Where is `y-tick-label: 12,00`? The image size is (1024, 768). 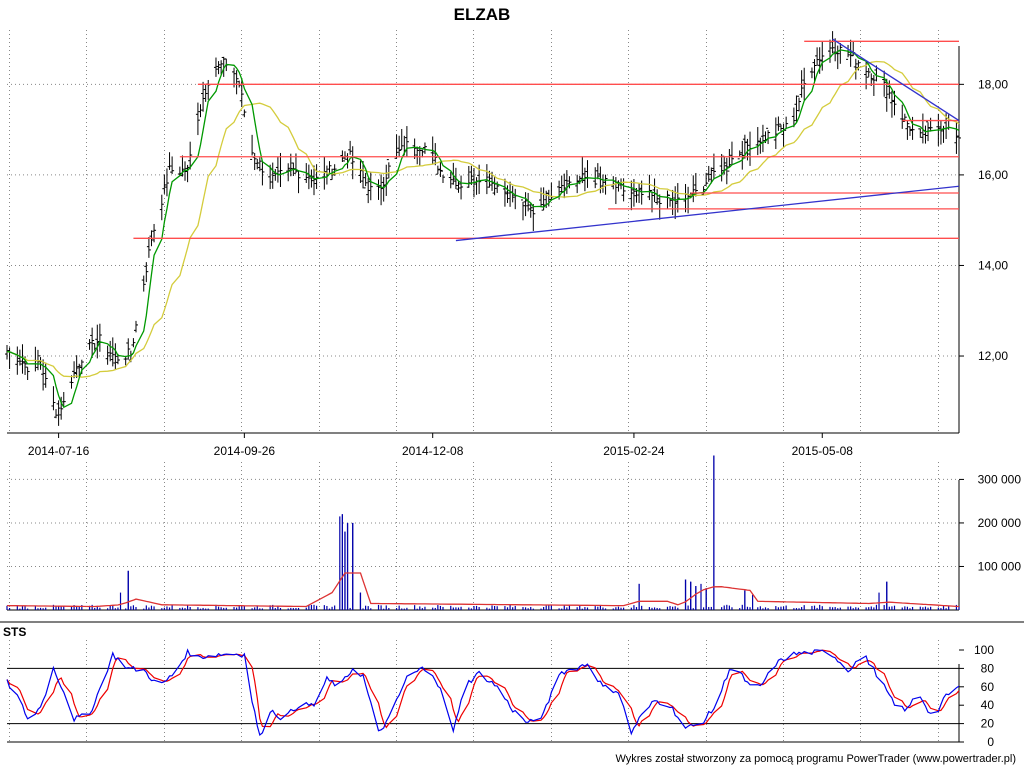
y-tick-label: 12,00 is located at coordinates (993, 356).